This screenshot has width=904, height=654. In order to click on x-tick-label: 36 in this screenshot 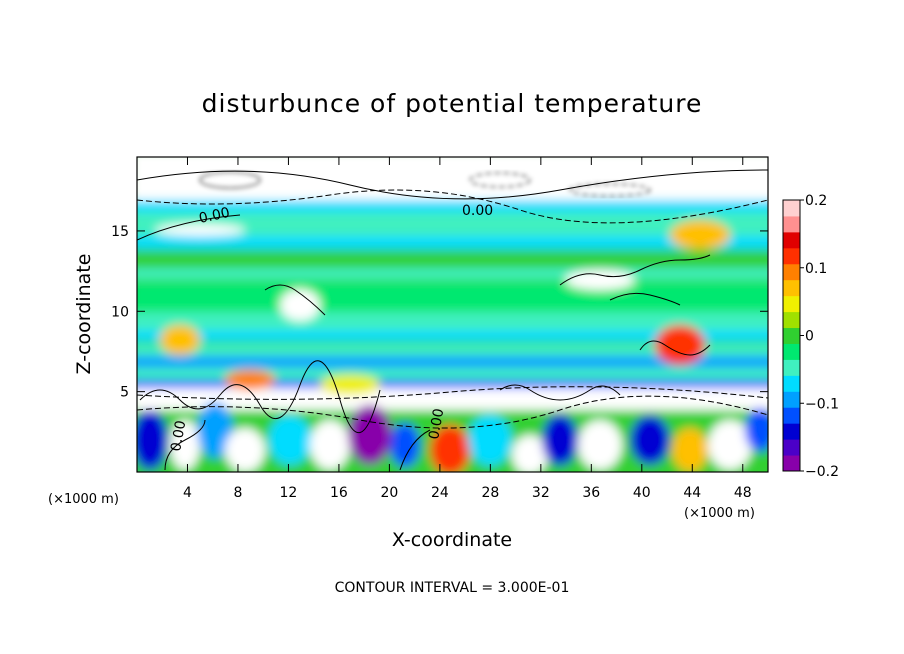, I will do `click(591, 493)`.